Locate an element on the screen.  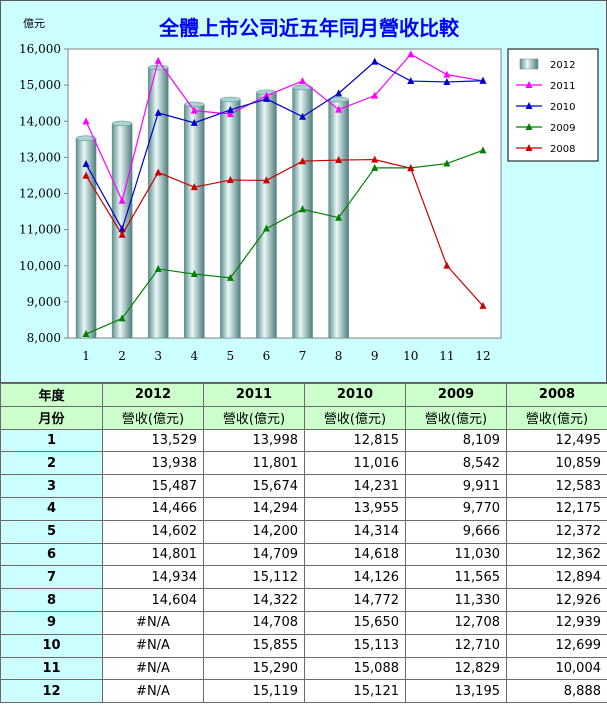
value-cell: 9,666 is located at coordinates (456, 531).